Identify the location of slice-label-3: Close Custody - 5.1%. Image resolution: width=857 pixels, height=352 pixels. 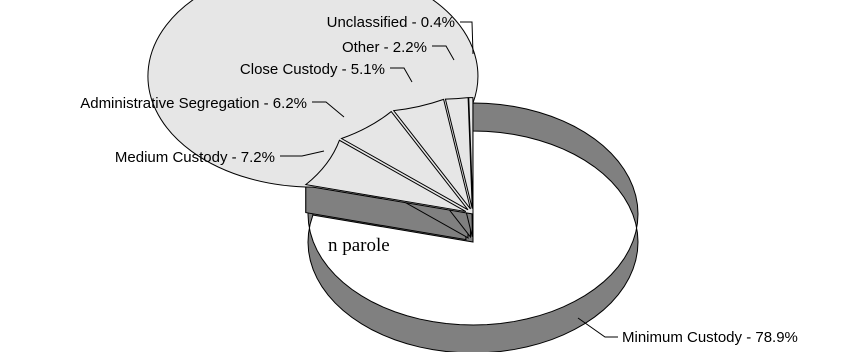
(312, 69).